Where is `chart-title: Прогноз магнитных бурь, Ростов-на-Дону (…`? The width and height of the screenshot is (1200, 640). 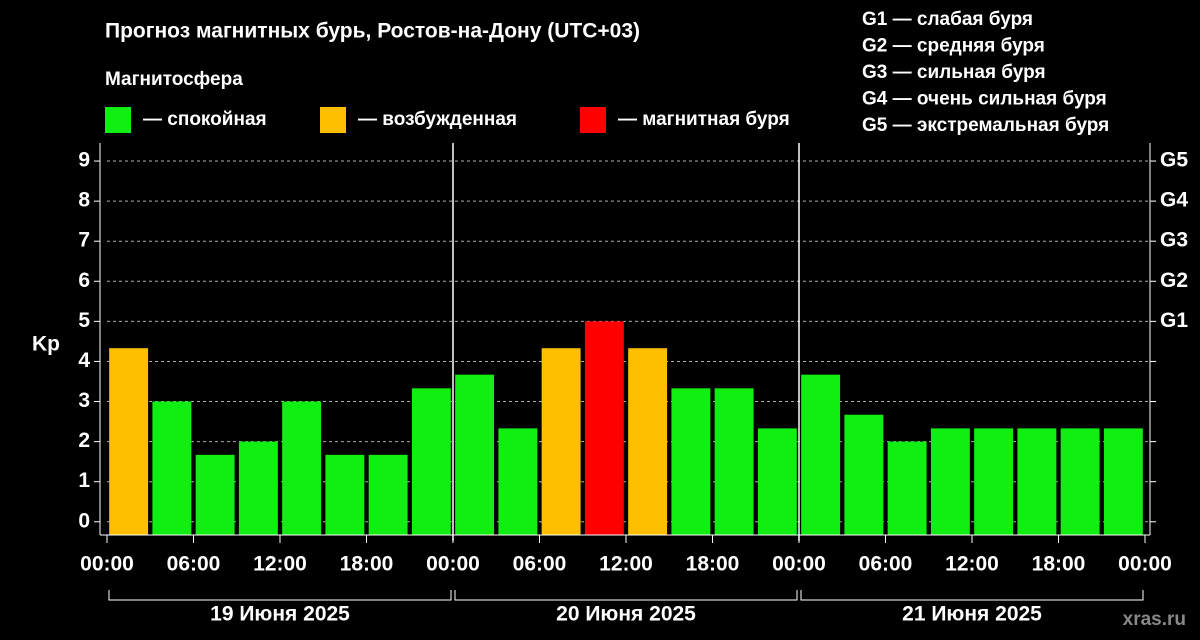
chart-title: Прогноз магнитных бурь, Ростов-на-Дону (… is located at coordinates (372, 31).